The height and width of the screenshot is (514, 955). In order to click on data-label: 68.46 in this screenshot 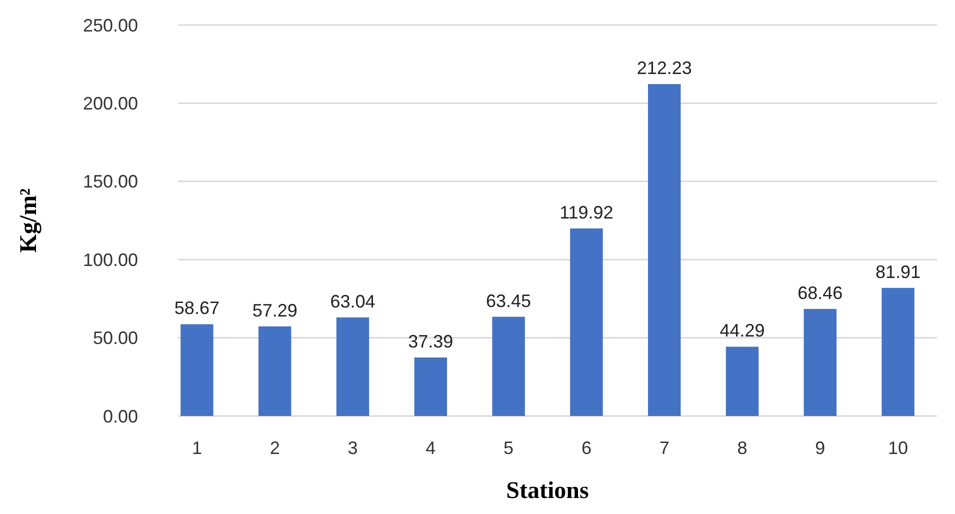, I will do `click(820, 292)`.